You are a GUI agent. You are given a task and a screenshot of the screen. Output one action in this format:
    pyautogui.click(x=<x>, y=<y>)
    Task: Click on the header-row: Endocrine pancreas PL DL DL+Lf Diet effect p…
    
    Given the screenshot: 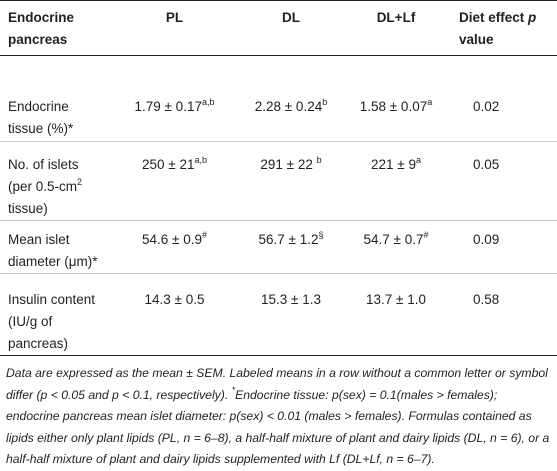 What is the action you would take?
    pyautogui.click(x=278, y=28)
    